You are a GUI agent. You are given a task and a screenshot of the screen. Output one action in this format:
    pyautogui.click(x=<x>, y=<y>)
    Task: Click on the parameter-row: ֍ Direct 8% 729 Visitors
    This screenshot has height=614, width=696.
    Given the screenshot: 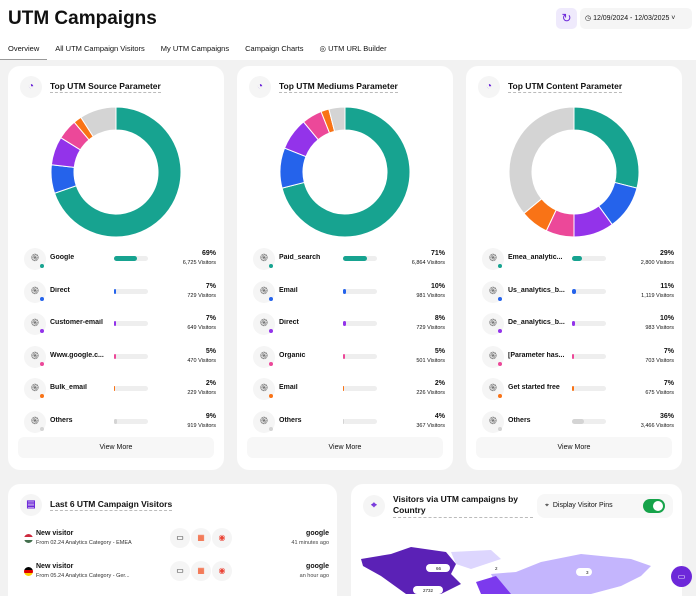 What is the action you would take?
    pyautogui.click(x=349, y=325)
    